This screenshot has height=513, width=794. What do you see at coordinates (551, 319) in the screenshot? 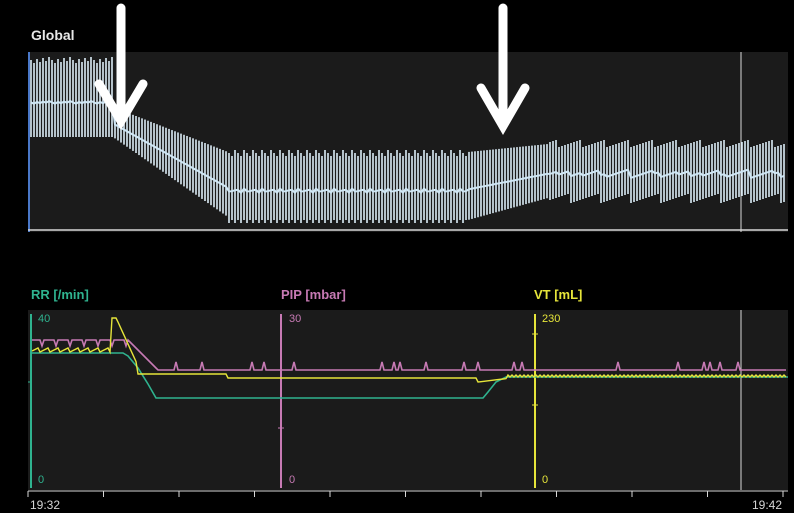
I see `vt-scale-max: 230` at bounding box center [551, 319].